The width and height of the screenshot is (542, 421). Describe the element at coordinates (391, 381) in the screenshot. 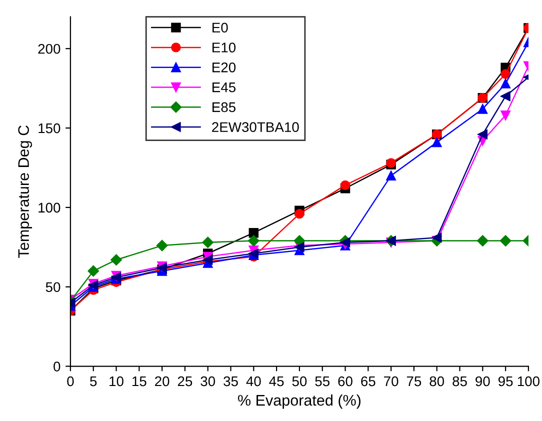

I see `x-tick-label: 70` at that location.